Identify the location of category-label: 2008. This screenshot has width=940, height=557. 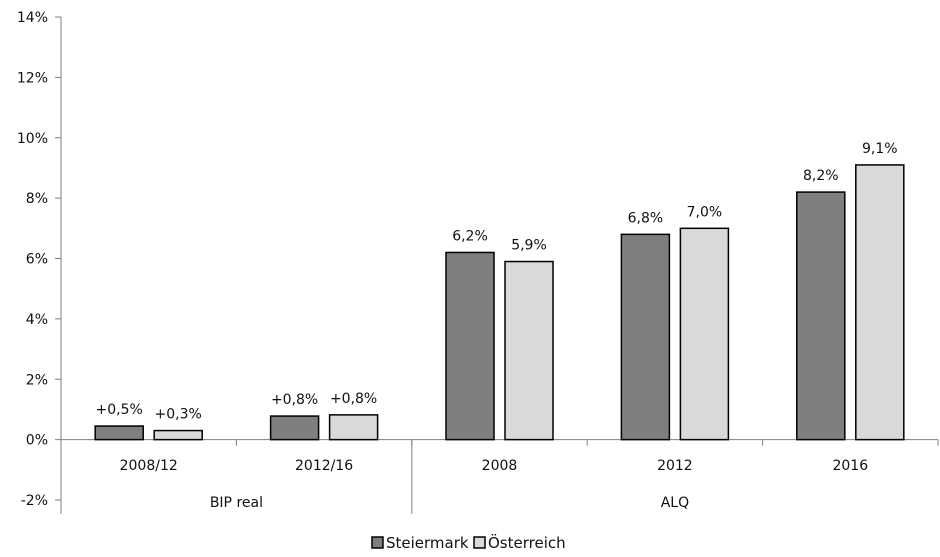
(500, 466).